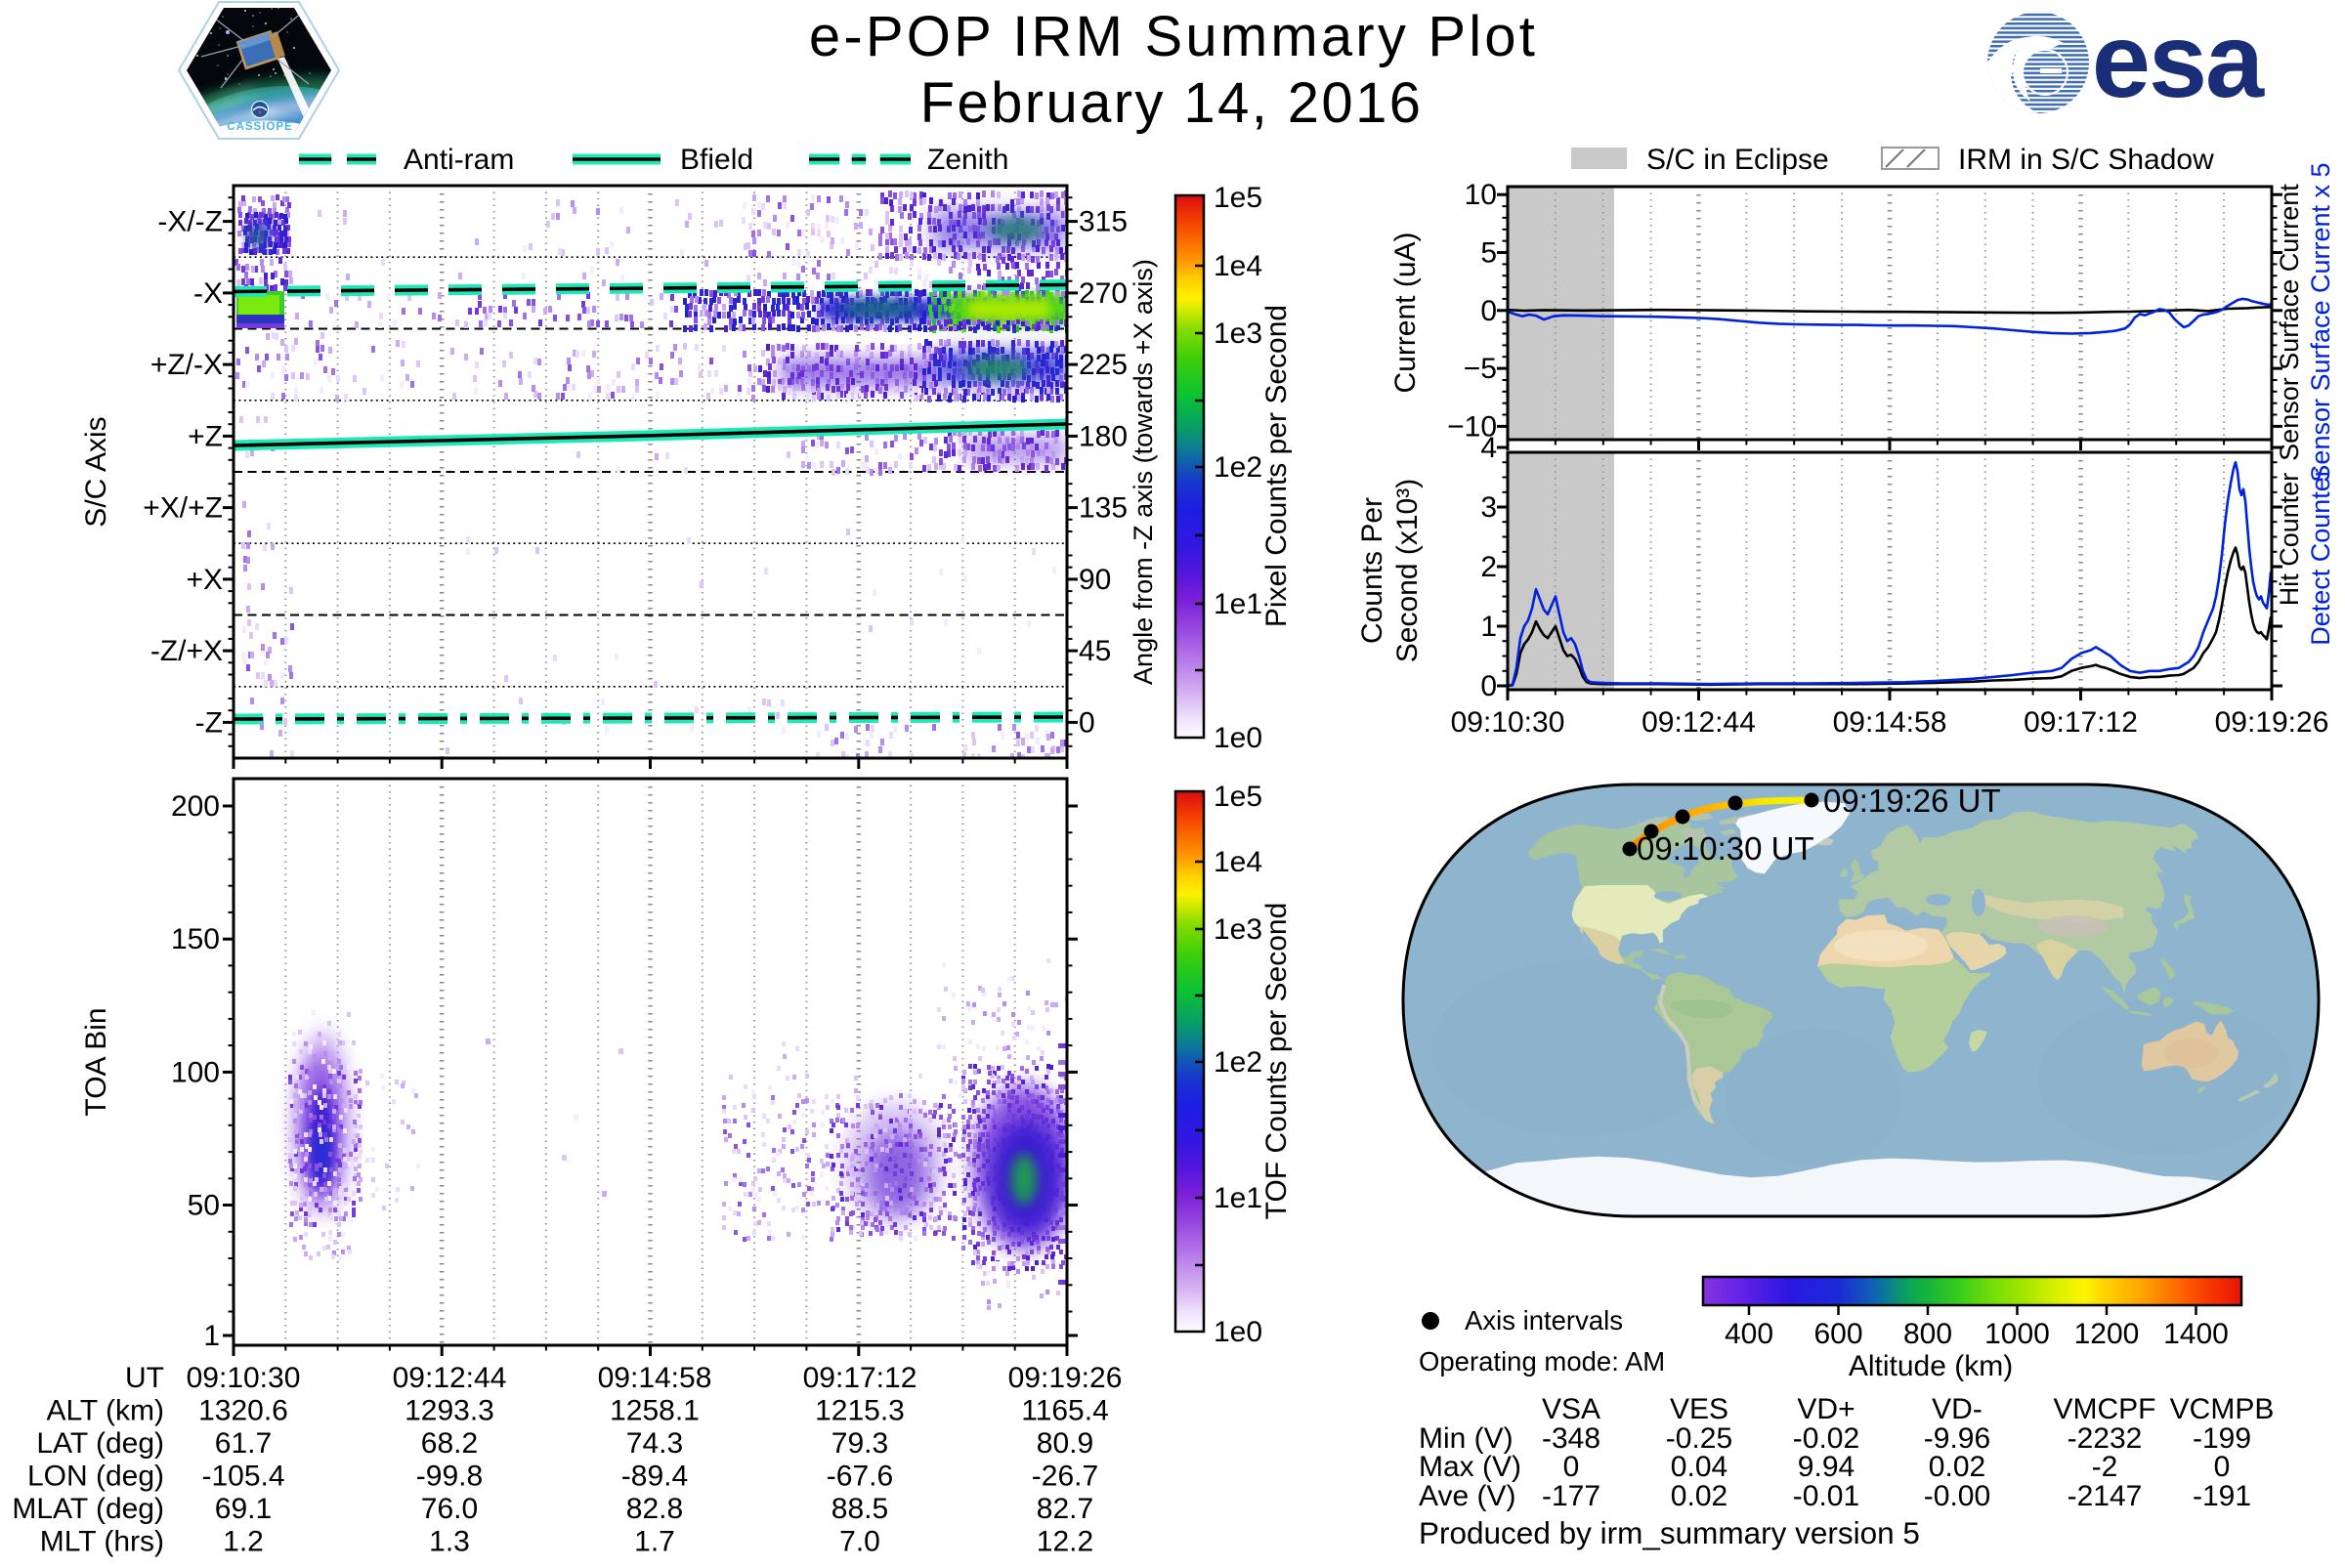 The image size is (2345, 1568). Describe the element at coordinates (186, 651) in the screenshot. I see `svg-text: -Z/+X` at that location.